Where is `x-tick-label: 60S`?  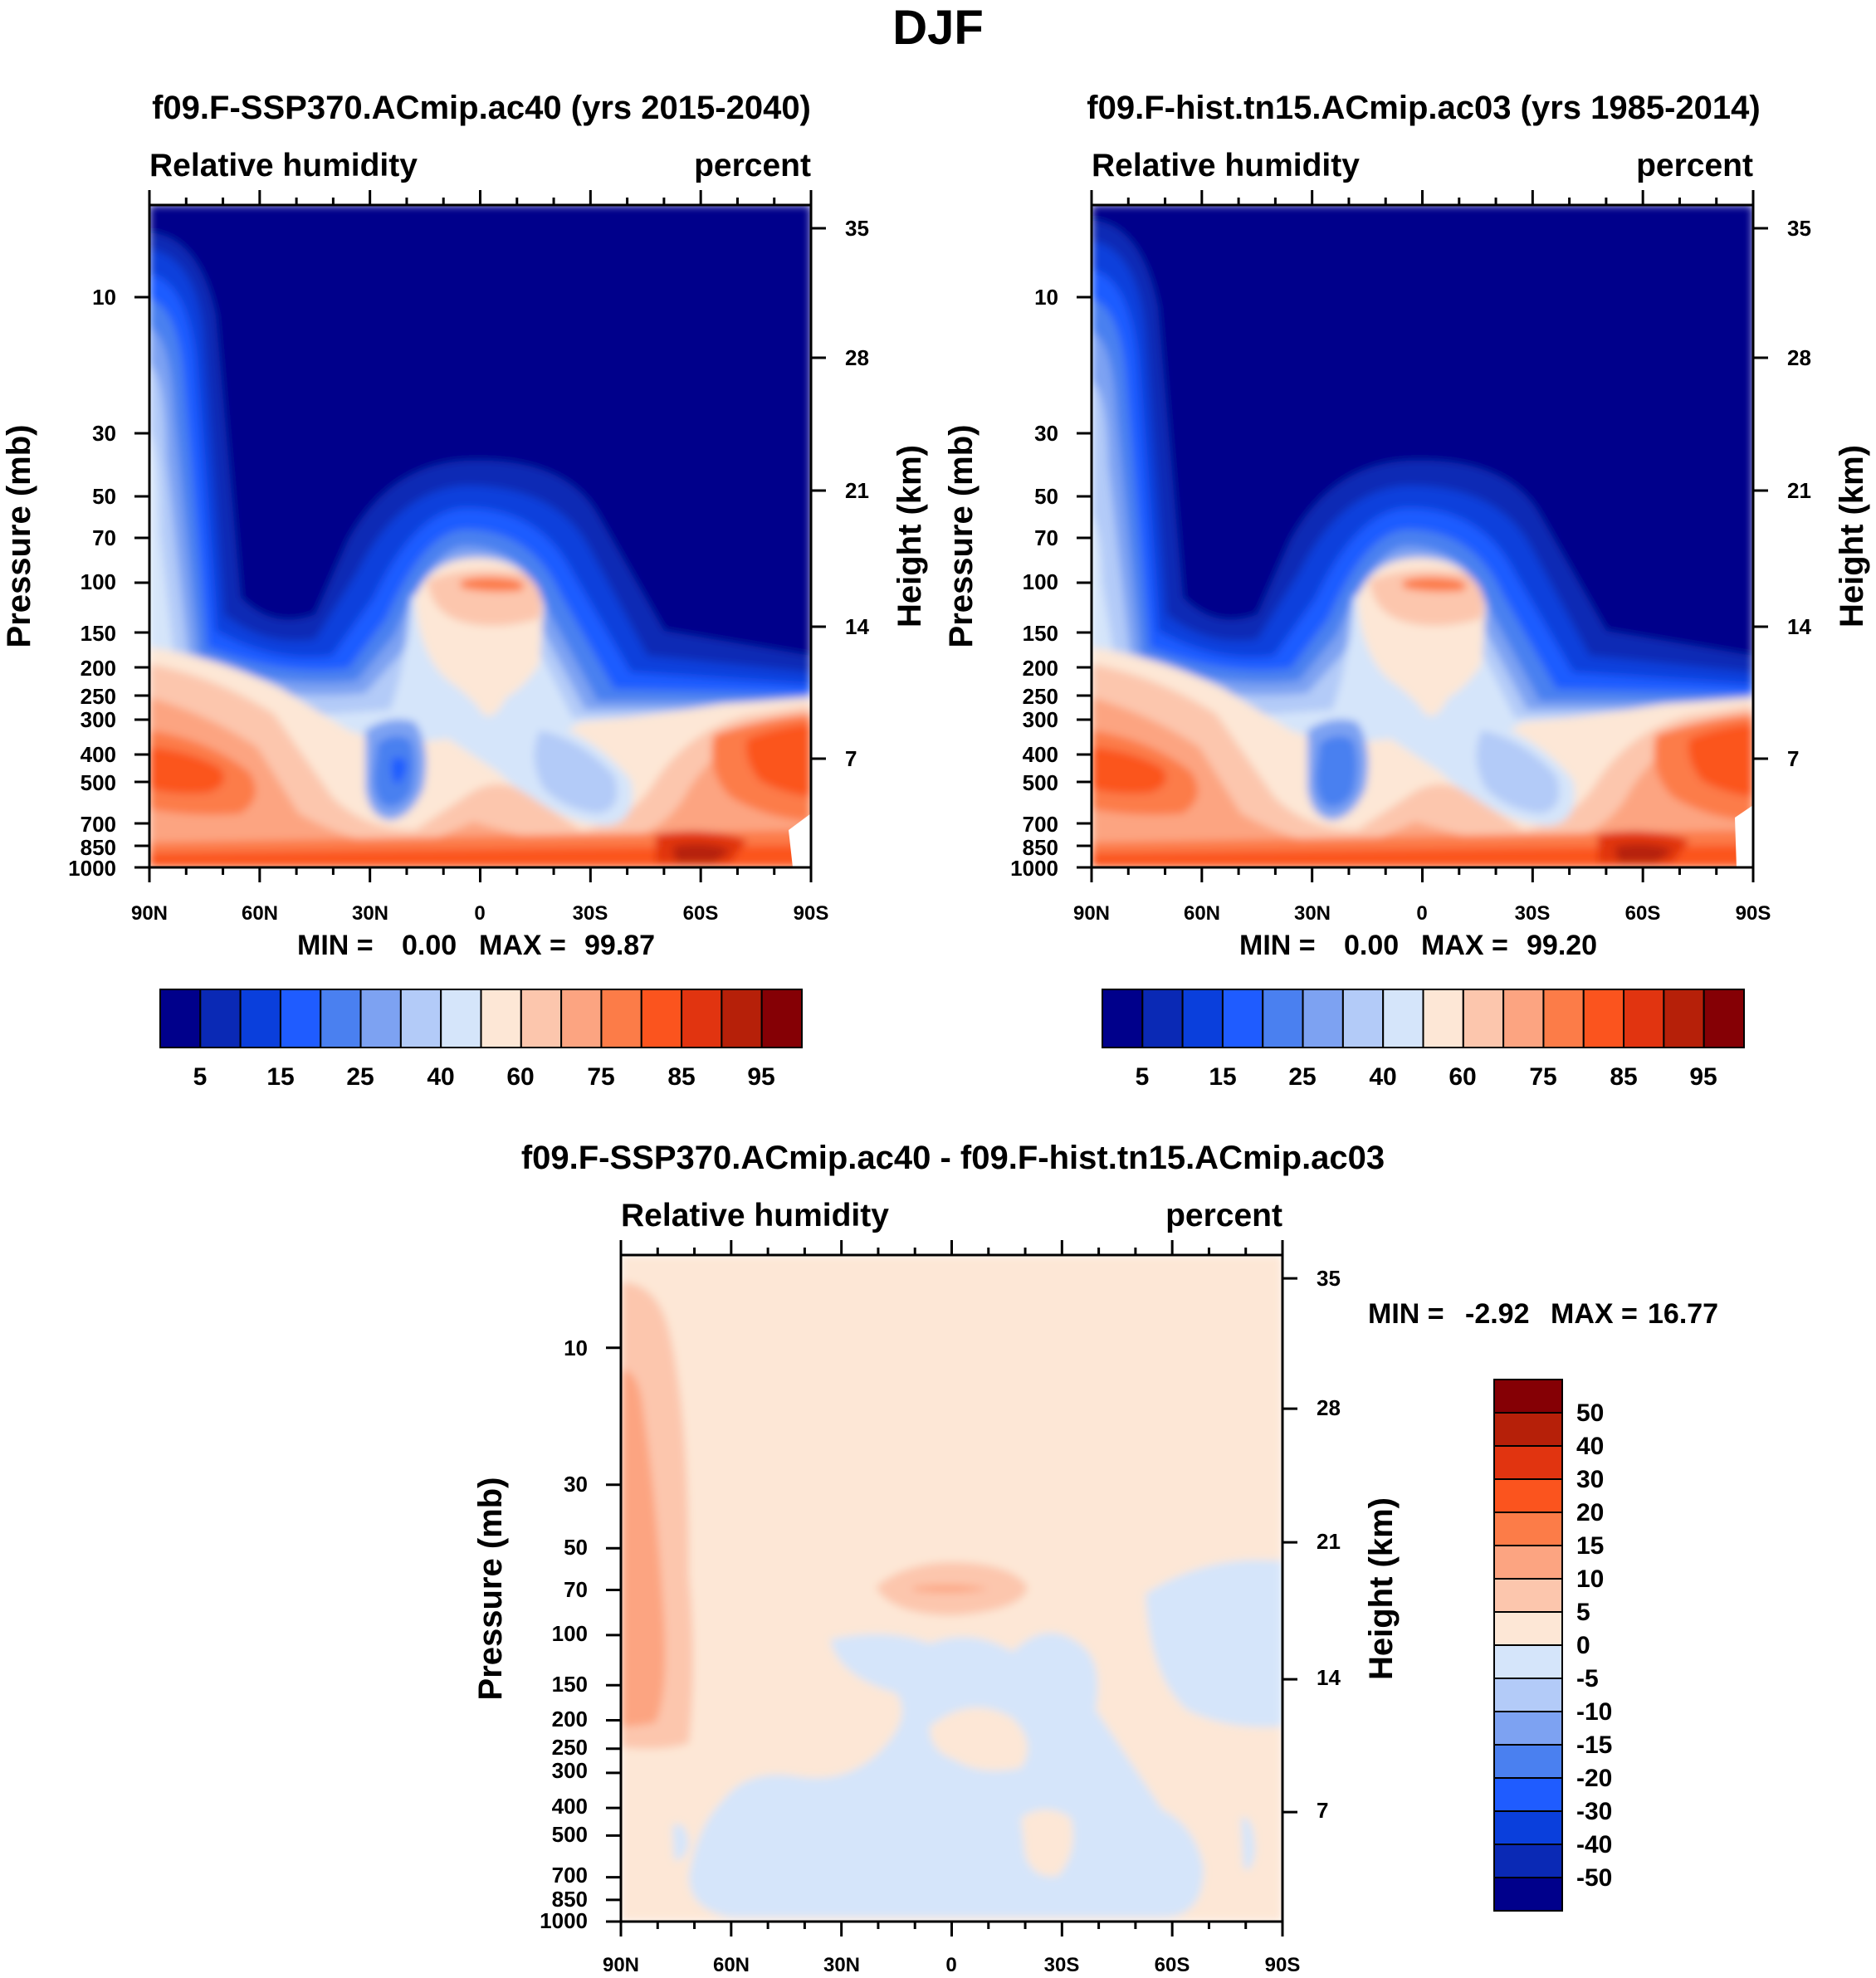 x-tick-label: 60S is located at coordinates (701, 914).